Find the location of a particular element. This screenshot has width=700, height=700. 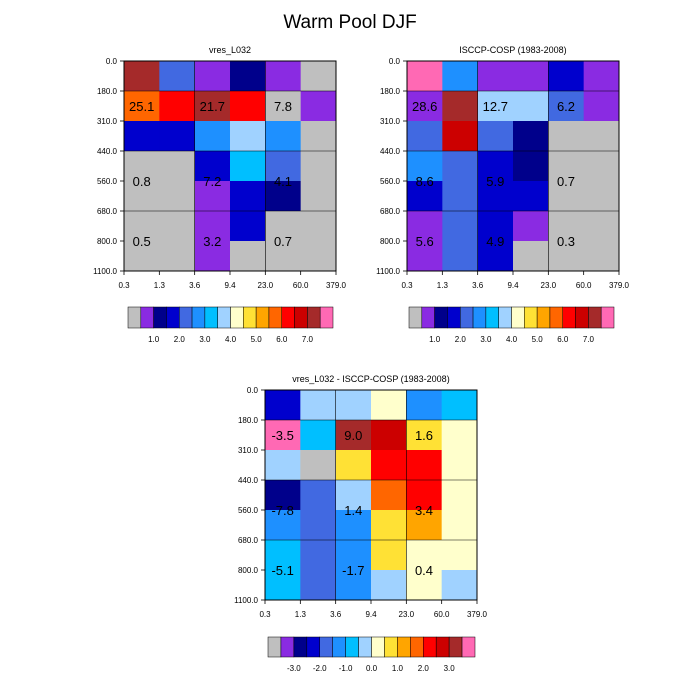

data-label: 12.7 is located at coordinates (495, 106).